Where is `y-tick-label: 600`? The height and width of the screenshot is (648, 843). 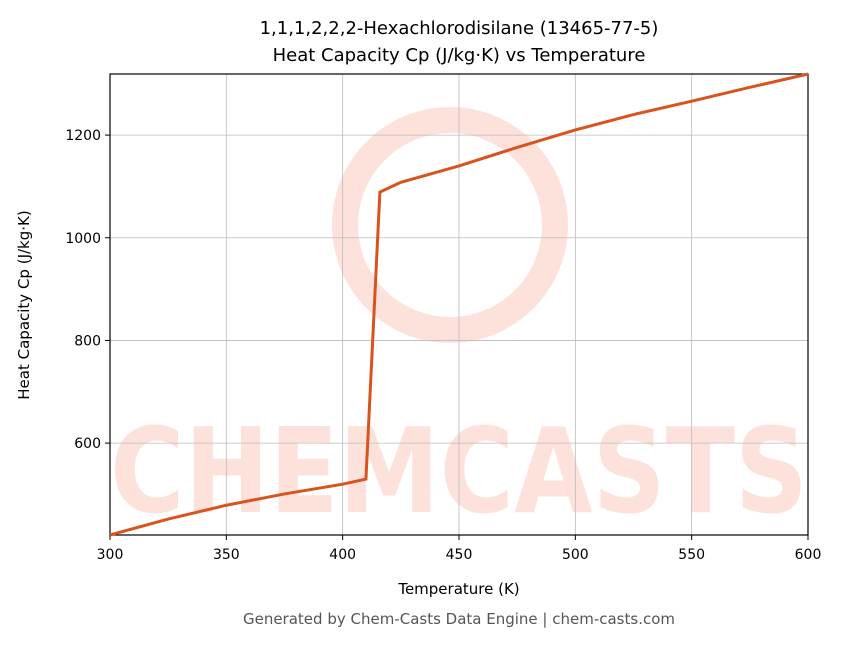 y-tick-label: 600 is located at coordinates (87, 444).